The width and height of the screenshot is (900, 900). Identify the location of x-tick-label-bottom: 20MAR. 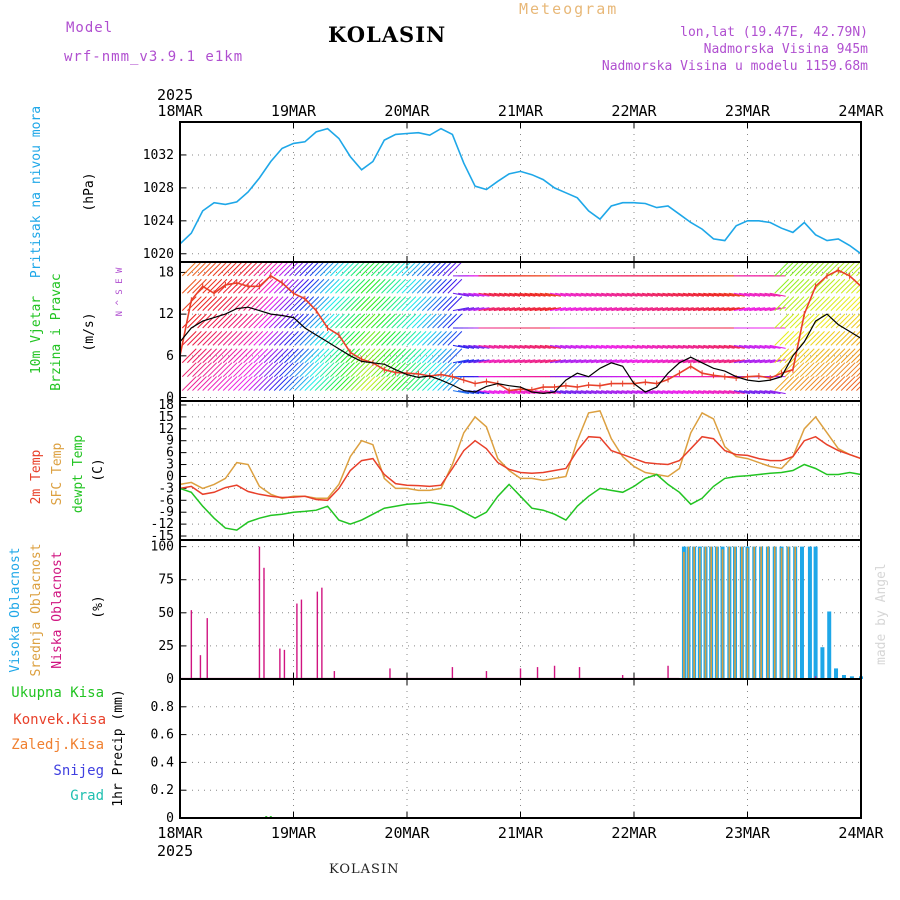
(407, 833).